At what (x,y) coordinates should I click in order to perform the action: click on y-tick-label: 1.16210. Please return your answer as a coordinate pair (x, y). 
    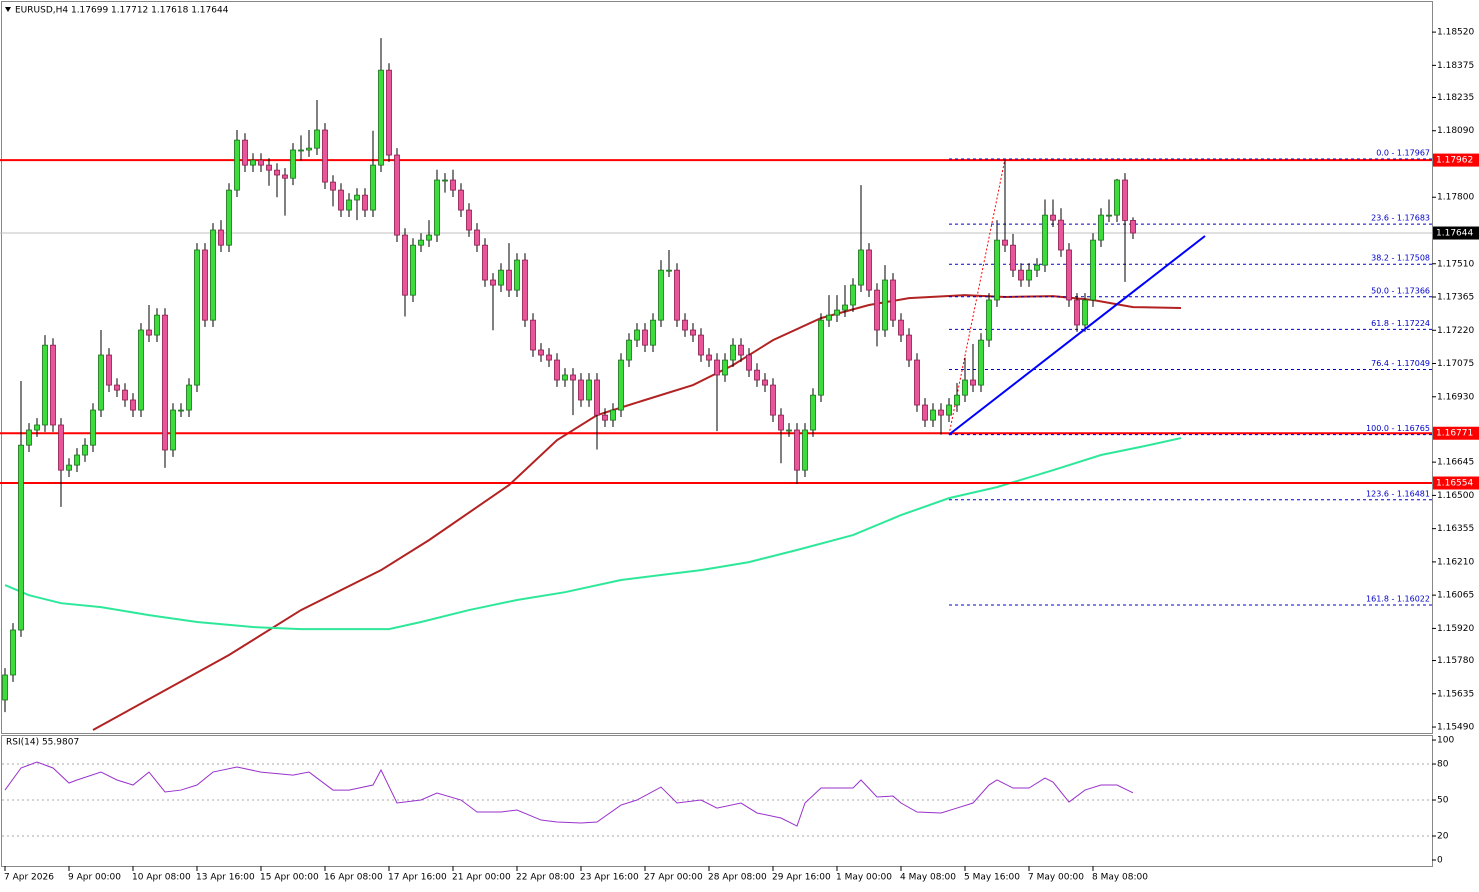
    Looking at the image, I should click on (1455, 562).